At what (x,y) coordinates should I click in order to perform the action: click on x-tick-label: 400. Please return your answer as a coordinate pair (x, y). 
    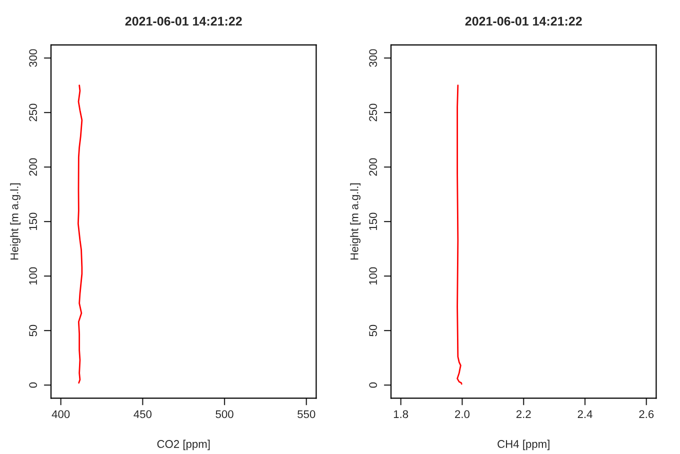
    Looking at the image, I should click on (61, 414).